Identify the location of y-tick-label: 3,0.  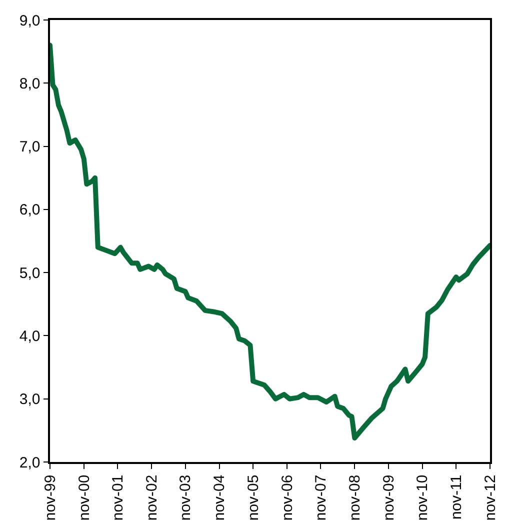
(29, 399).